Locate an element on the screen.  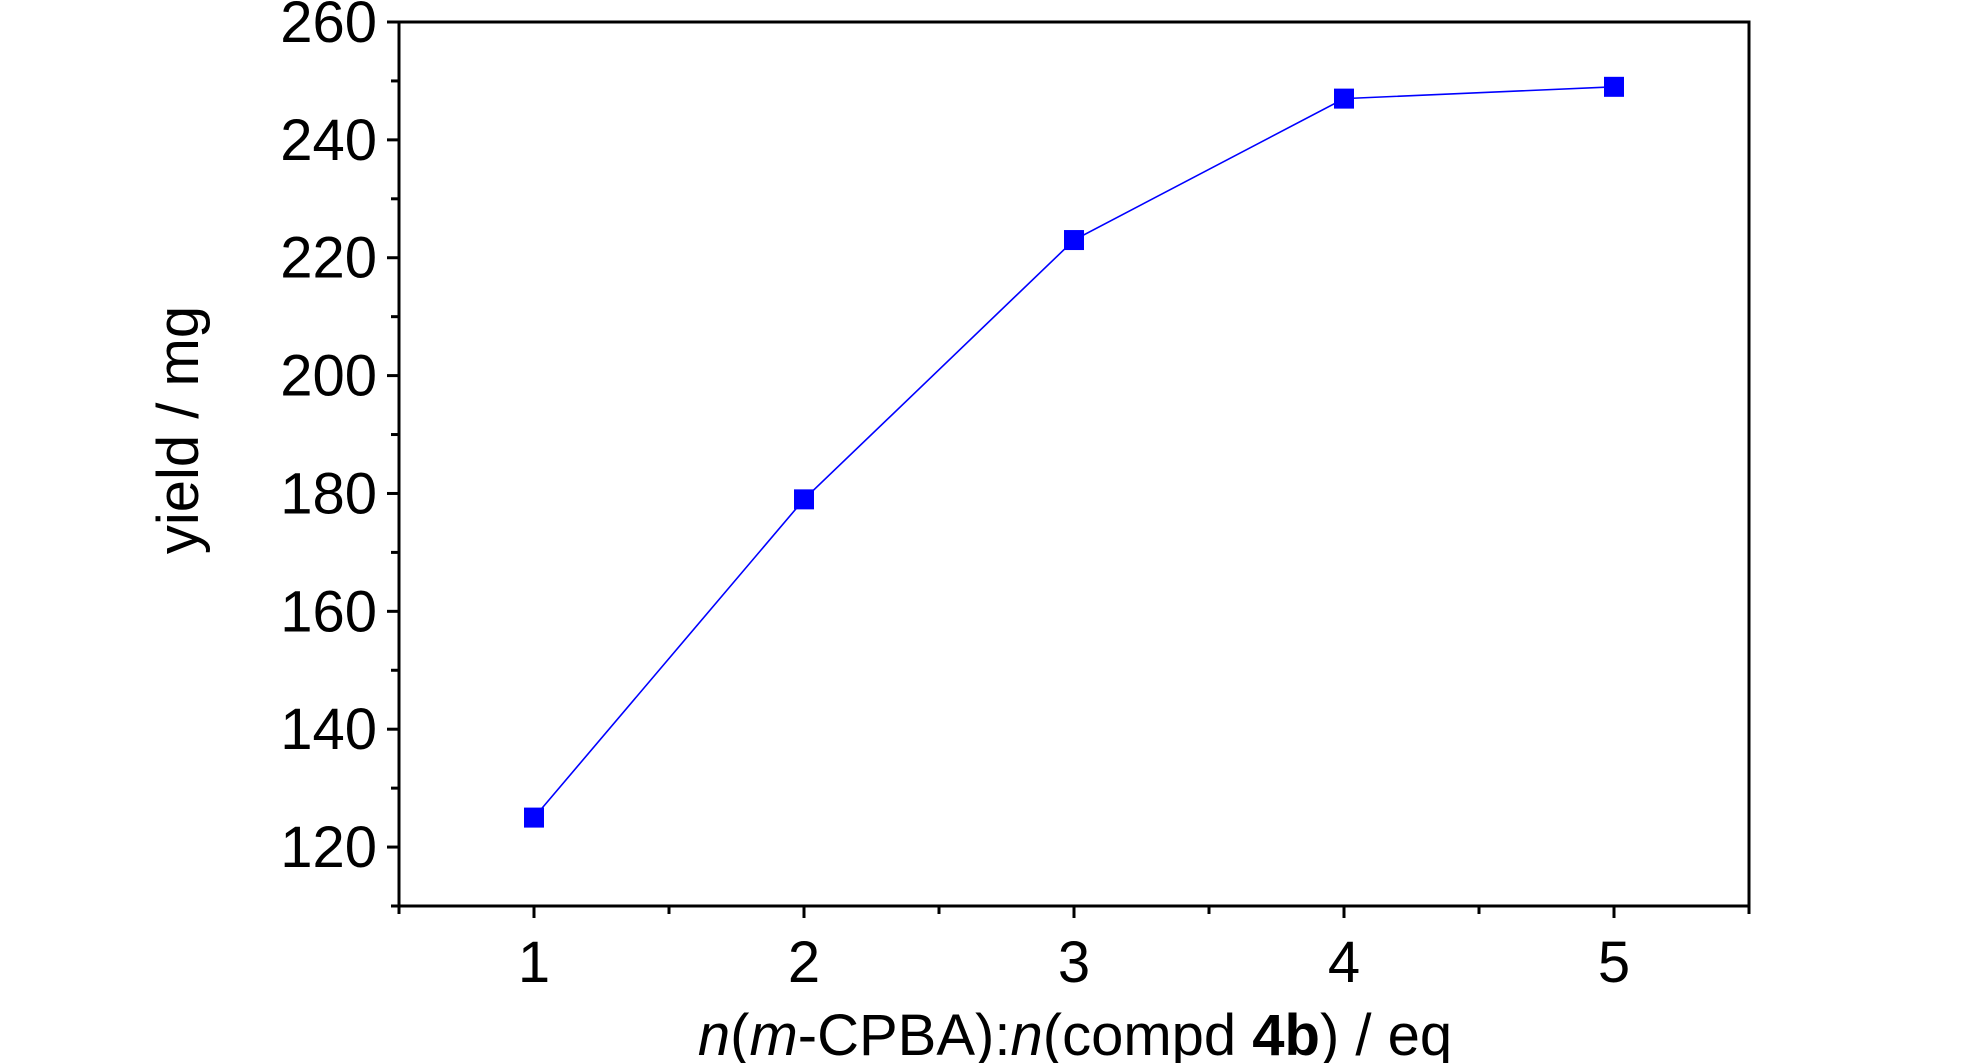
x-tick-label: 2 is located at coordinates (804, 962).